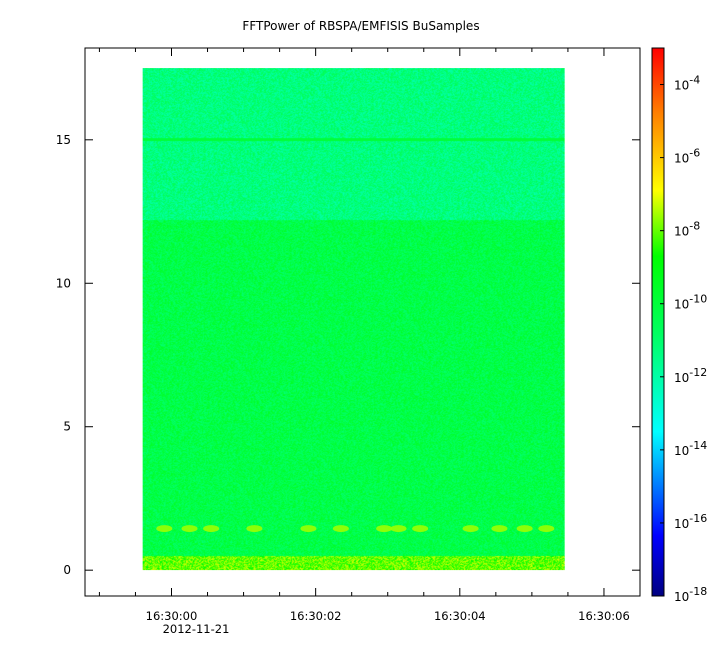 This screenshot has height=656, width=724. I want to click on colorbar, so click(658, 322).